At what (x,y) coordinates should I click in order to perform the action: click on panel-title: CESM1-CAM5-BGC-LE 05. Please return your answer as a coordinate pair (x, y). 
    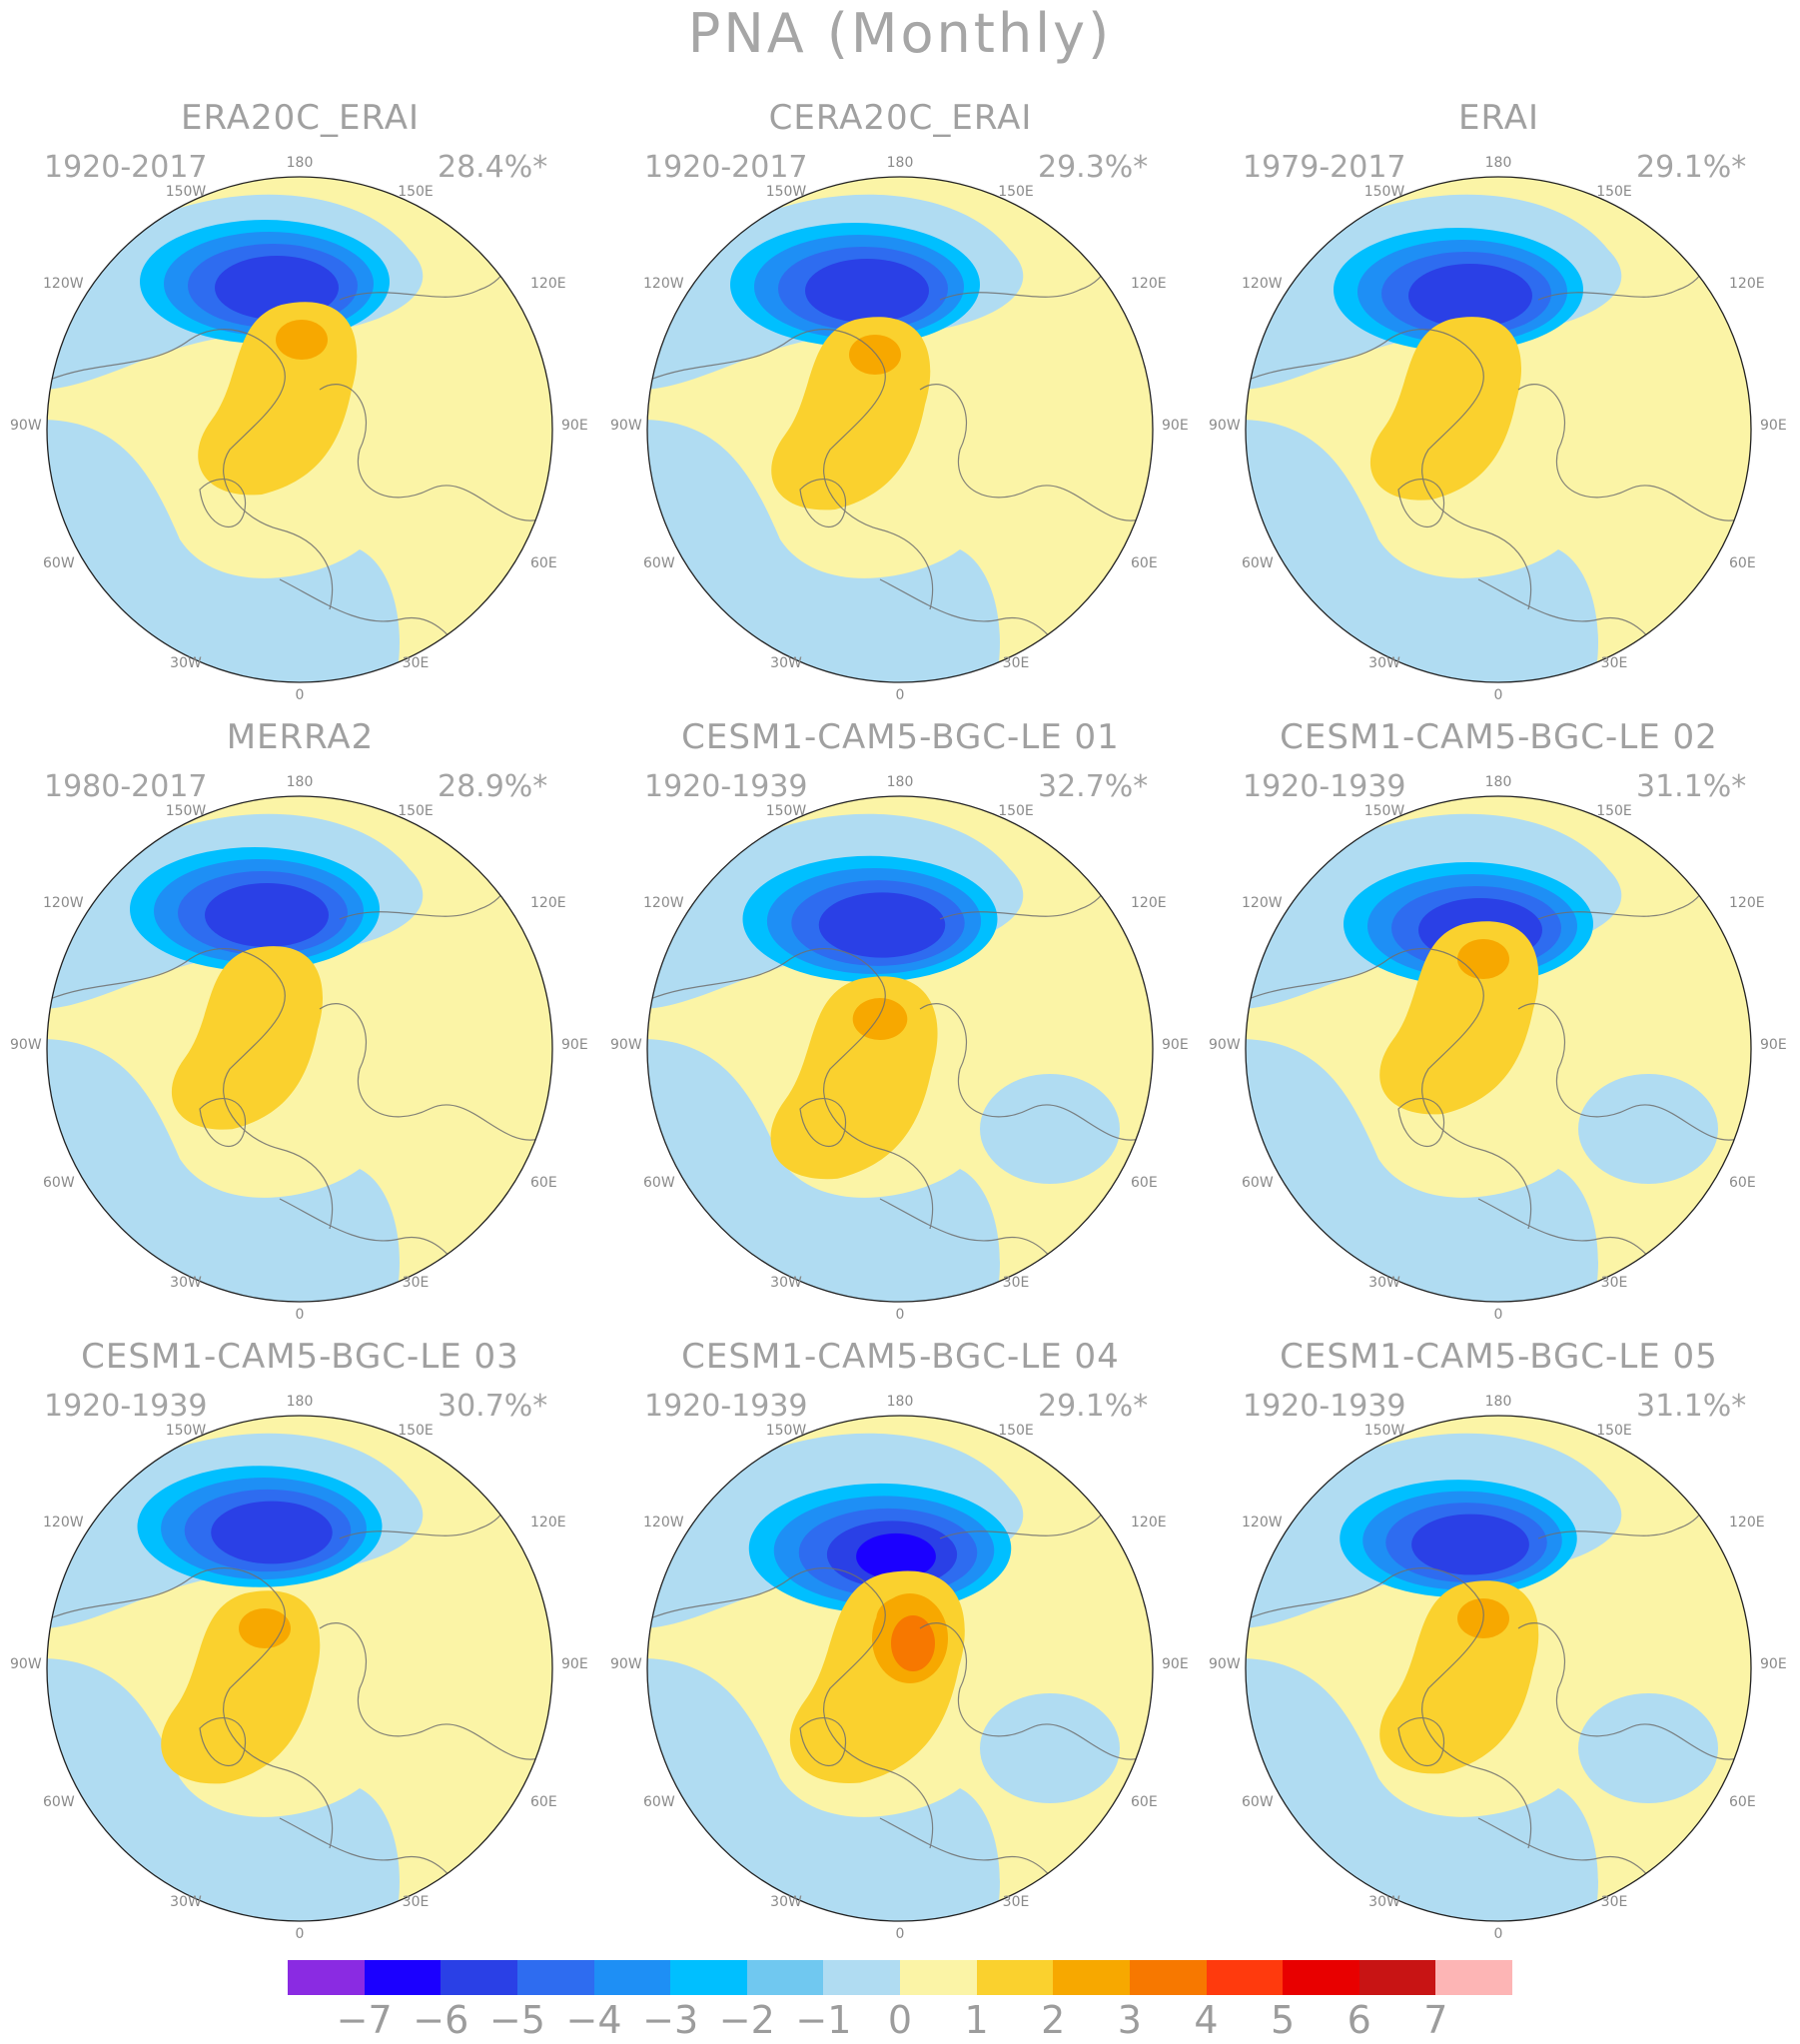
    Looking at the image, I should click on (1499, 1357).